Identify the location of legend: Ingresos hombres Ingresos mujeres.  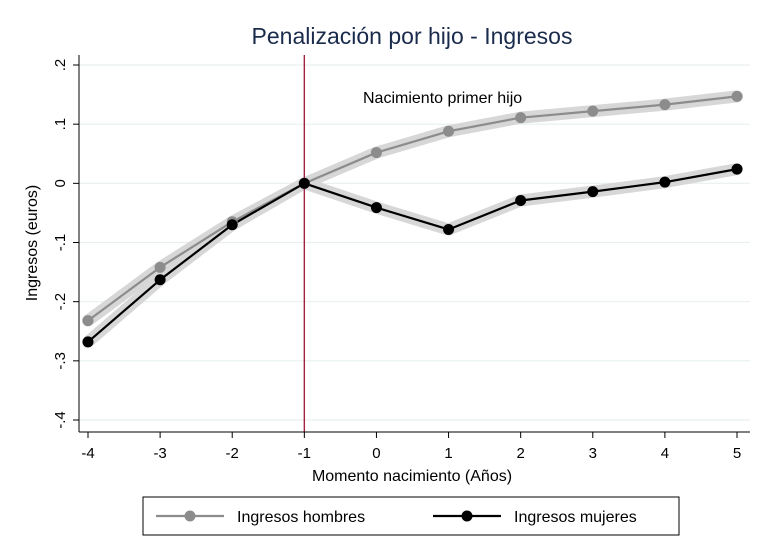
(411, 516).